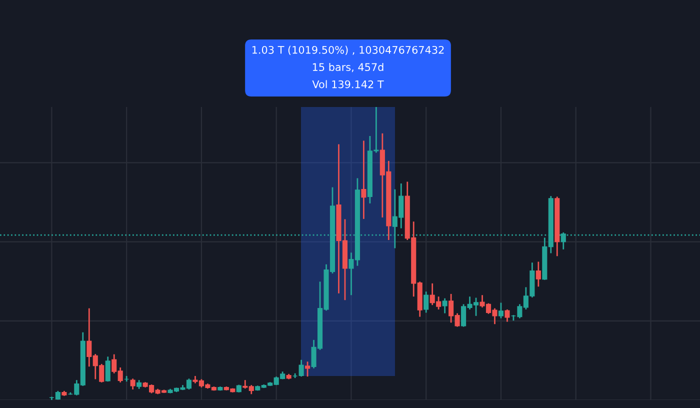  What do you see at coordinates (348, 51) in the screenshot?
I see `text: 1.03 T (1019.50%) , 1030476767432` at bounding box center [348, 51].